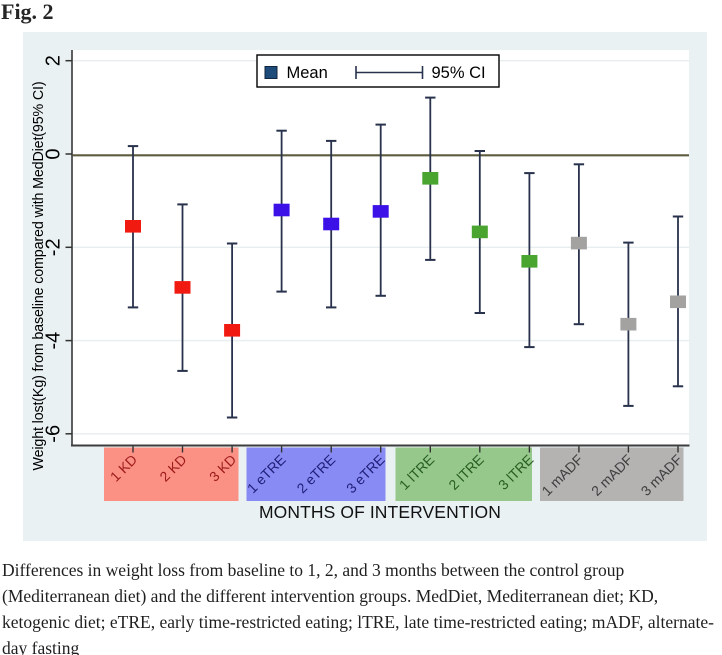  What do you see at coordinates (307, 73) in the screenshot?
I see `svg-text: Mean` at bounding box center [307, 73].